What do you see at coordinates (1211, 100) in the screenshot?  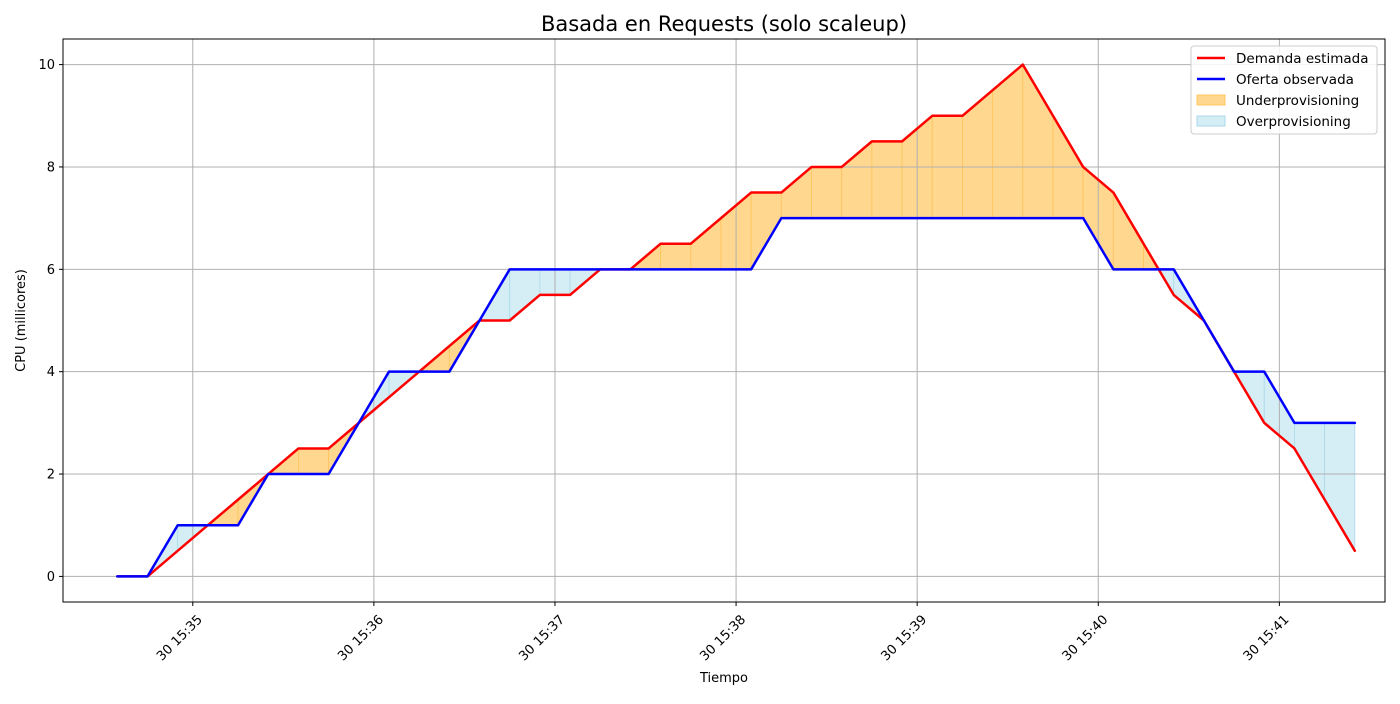 I see `legend-swatch-underprovisioning` at bounding box center [1211, 100].